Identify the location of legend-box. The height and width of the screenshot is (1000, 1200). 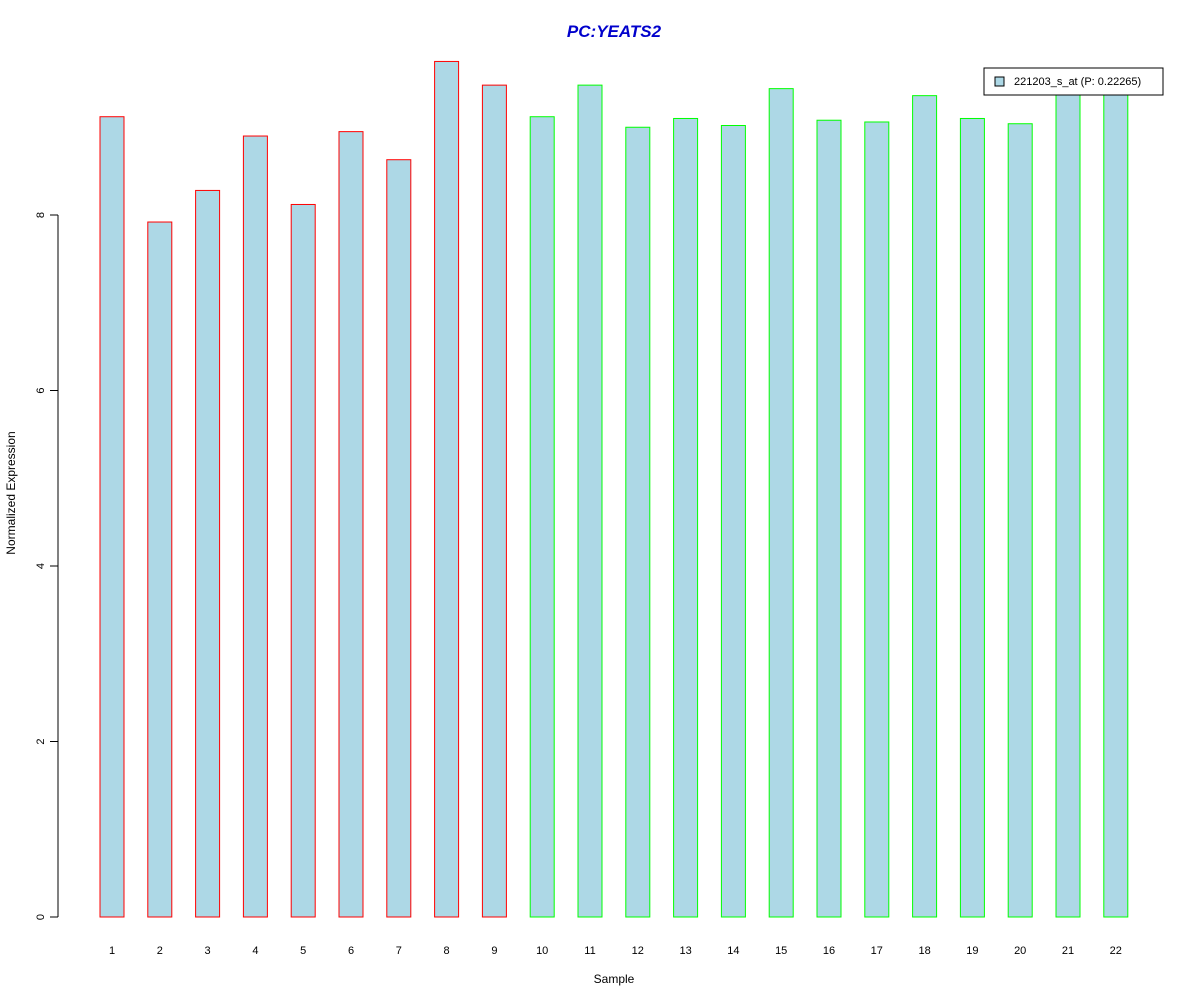
(1073, 81).